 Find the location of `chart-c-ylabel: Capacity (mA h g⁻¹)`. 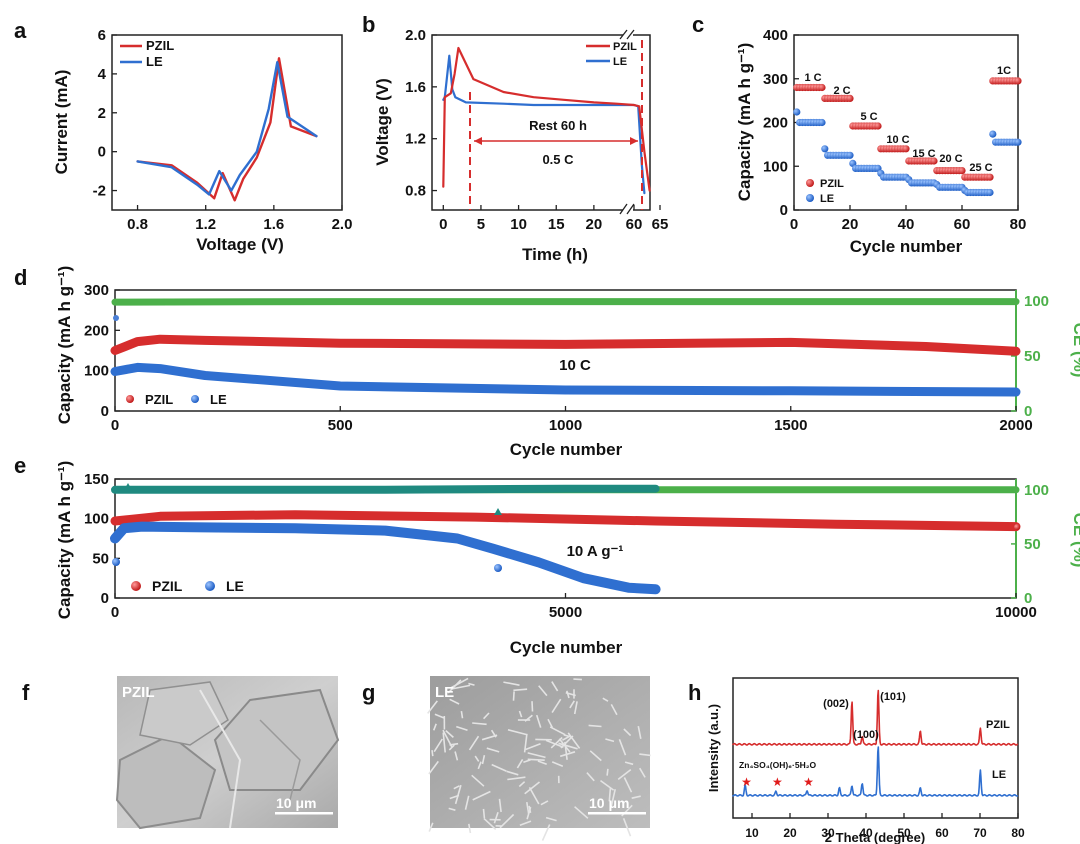

chart-c-ylabel: Capacity (mA h g⁻¹) is located at coordinates (744, 122).